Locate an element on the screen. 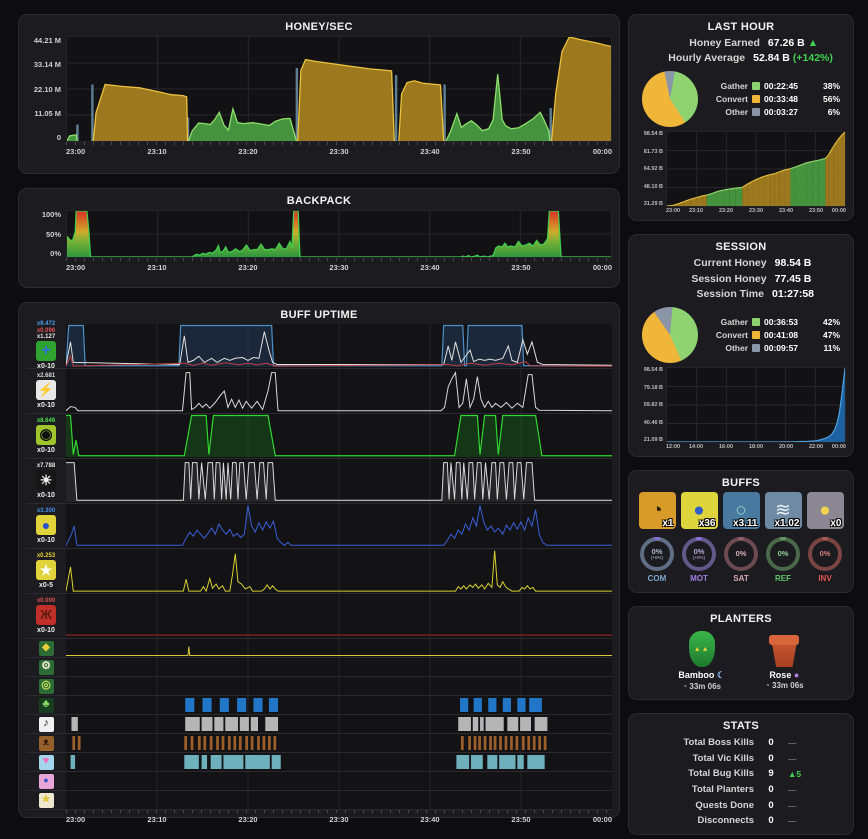 The height and width of the screenshot is (839, 868). gear-field-chart is located at coordinates (339, 667).